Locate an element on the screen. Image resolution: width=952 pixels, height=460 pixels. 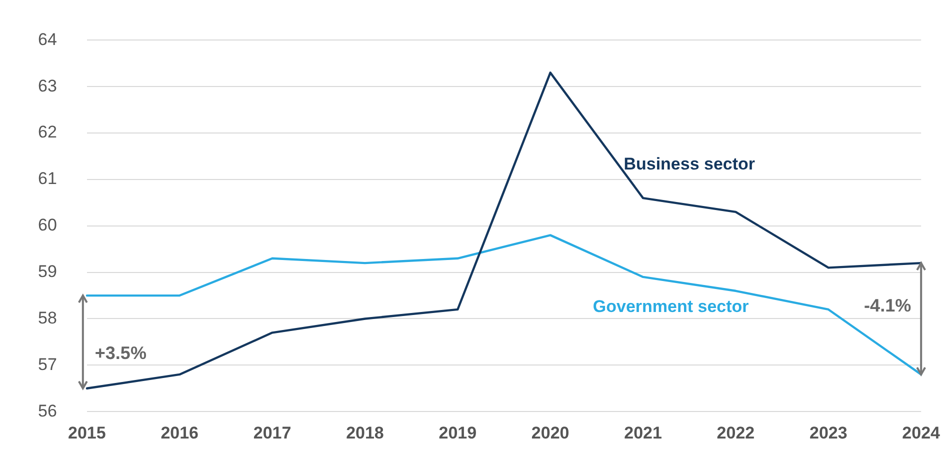
y-tick-label: 58 is located at coordinates (47, 318).